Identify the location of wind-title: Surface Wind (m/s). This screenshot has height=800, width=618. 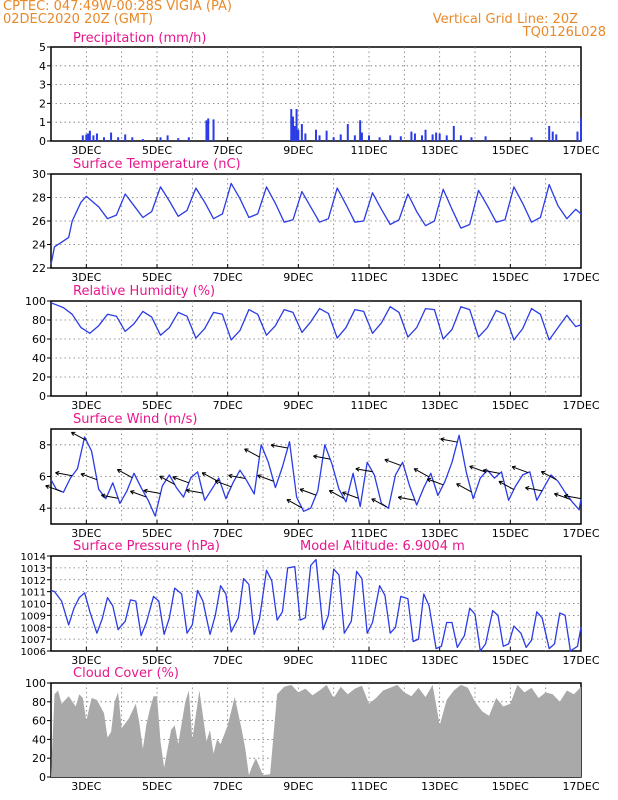
(135, 419).